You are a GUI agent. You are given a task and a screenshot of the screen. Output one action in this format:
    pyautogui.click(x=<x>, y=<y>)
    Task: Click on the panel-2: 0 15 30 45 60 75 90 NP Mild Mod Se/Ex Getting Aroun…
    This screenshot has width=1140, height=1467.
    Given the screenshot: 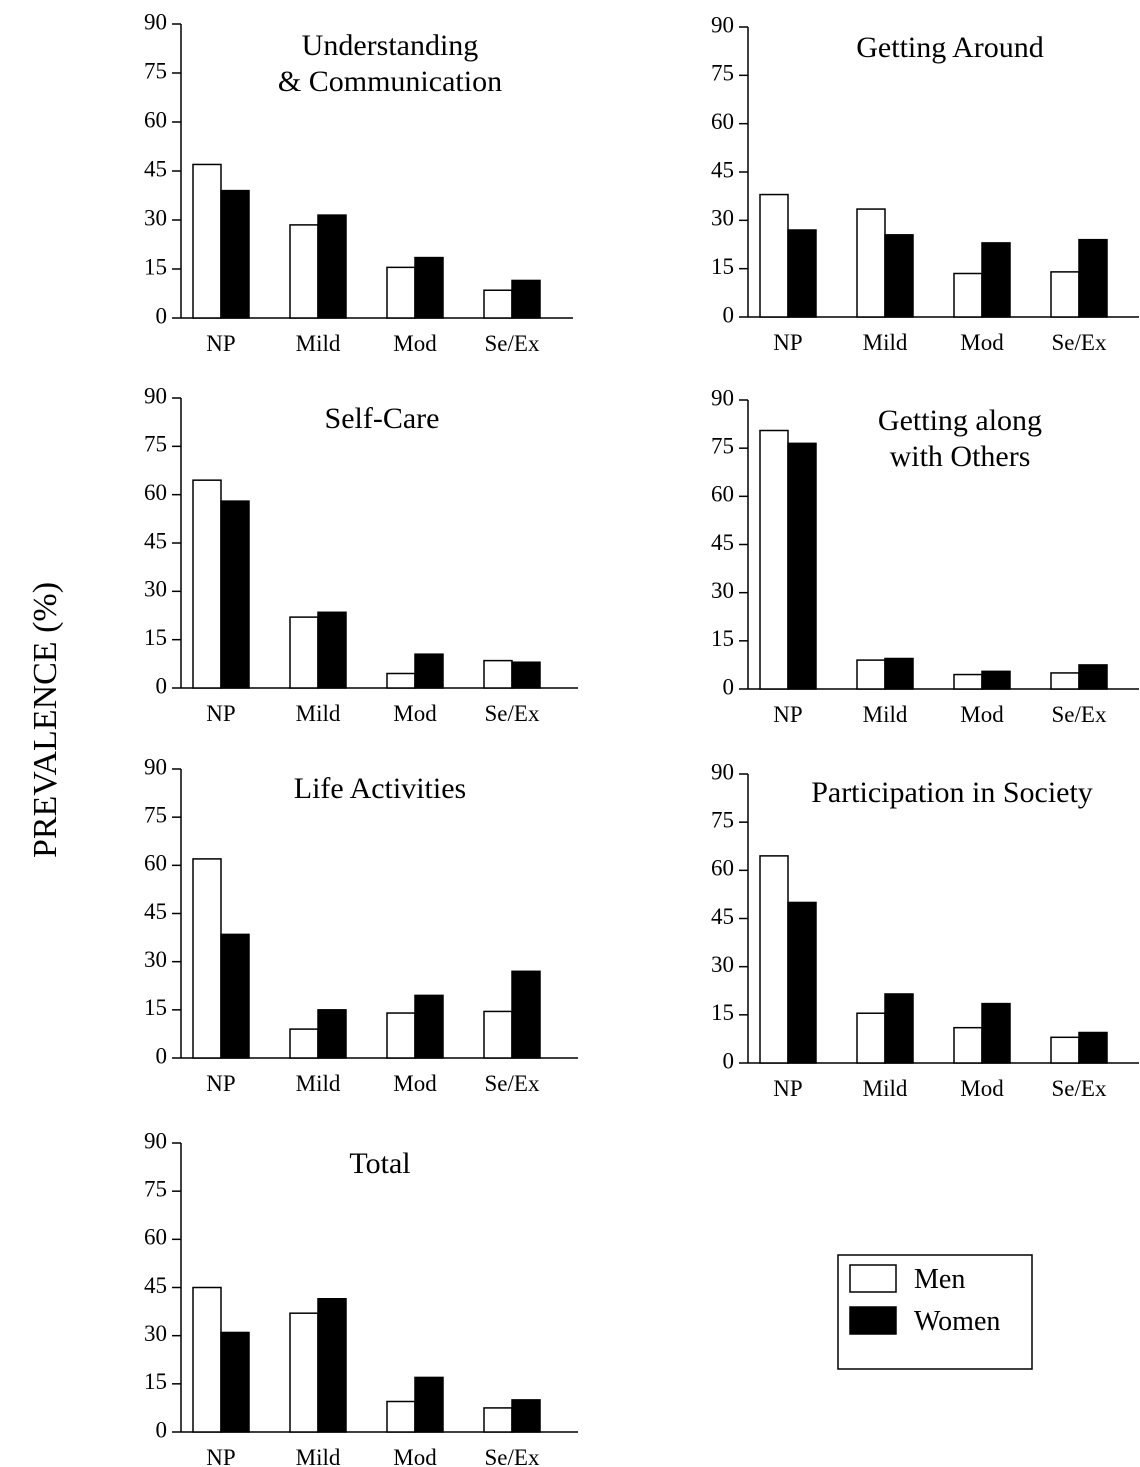 What is the action you would take?
    pyautogui.click(x=925, y=183)
    